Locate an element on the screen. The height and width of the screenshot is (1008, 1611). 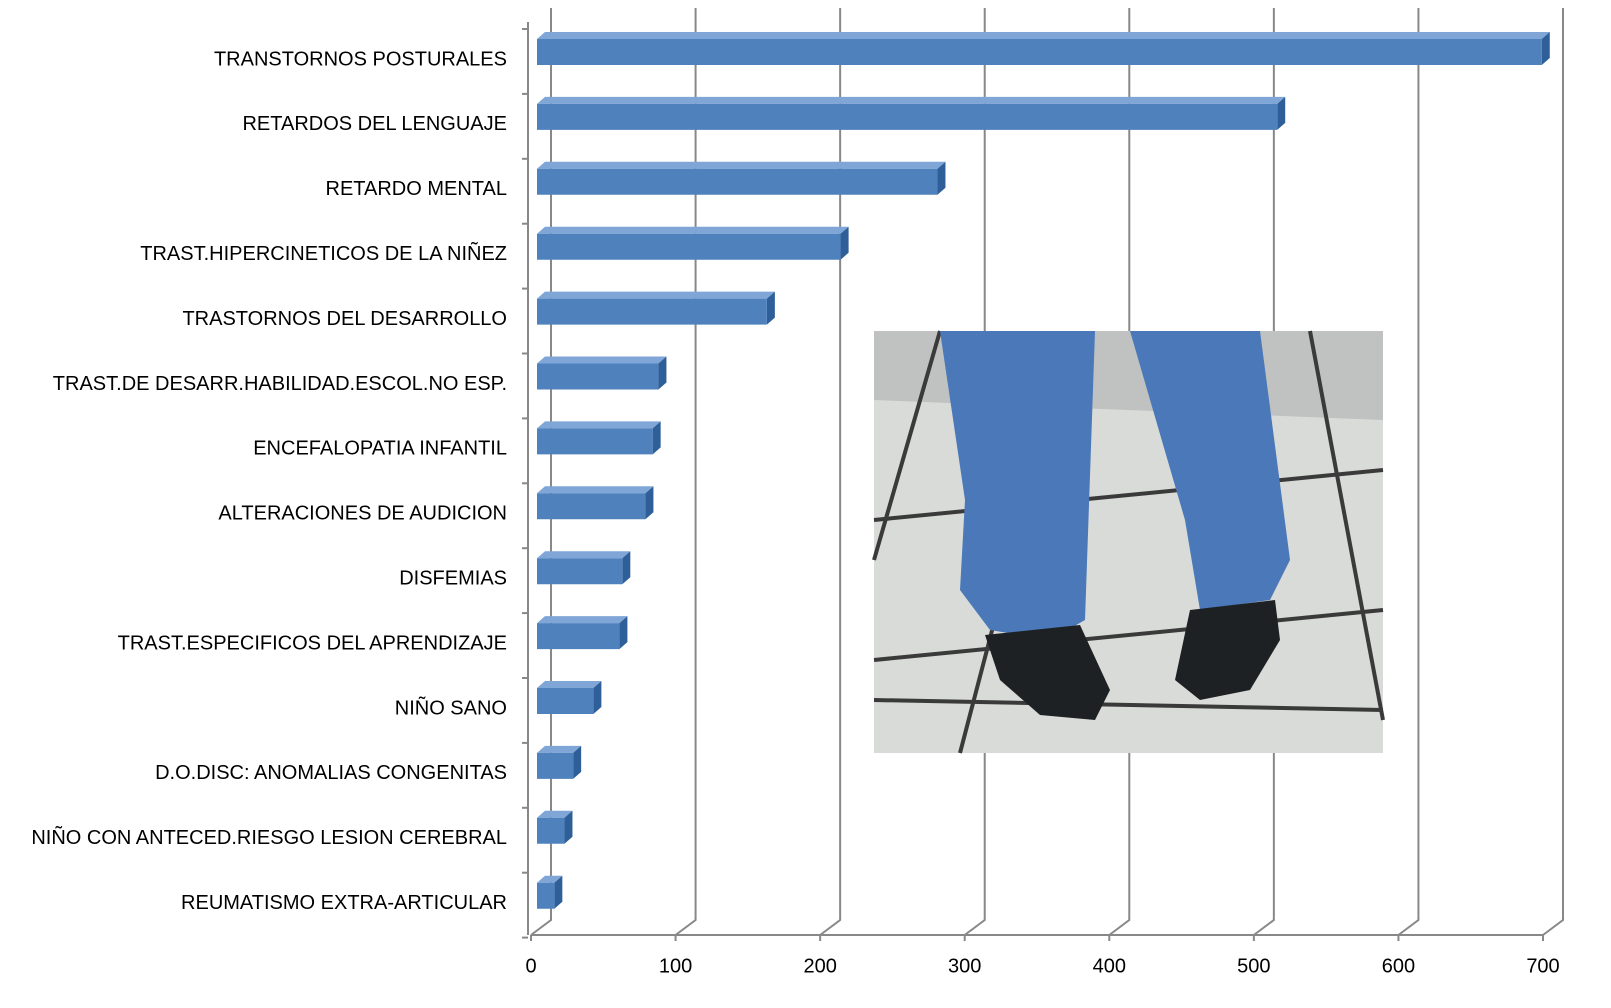
y-tick-label: RETARDO MENTAL is located at coordinates (417, 189).